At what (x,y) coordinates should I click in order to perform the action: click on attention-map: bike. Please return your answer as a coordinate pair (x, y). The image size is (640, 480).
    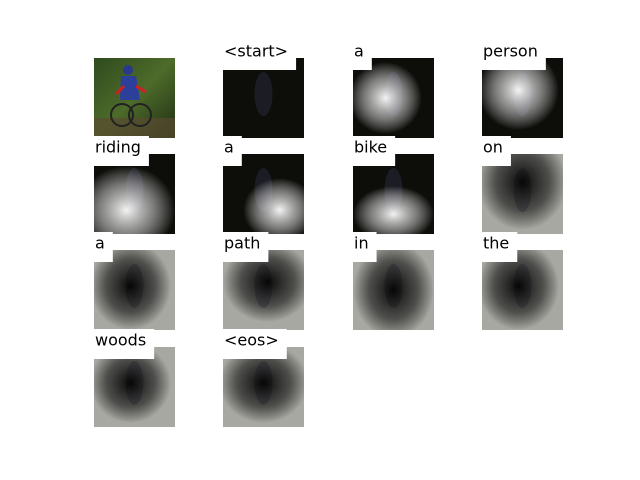
    Looking at the image, I should click on (393, 185).